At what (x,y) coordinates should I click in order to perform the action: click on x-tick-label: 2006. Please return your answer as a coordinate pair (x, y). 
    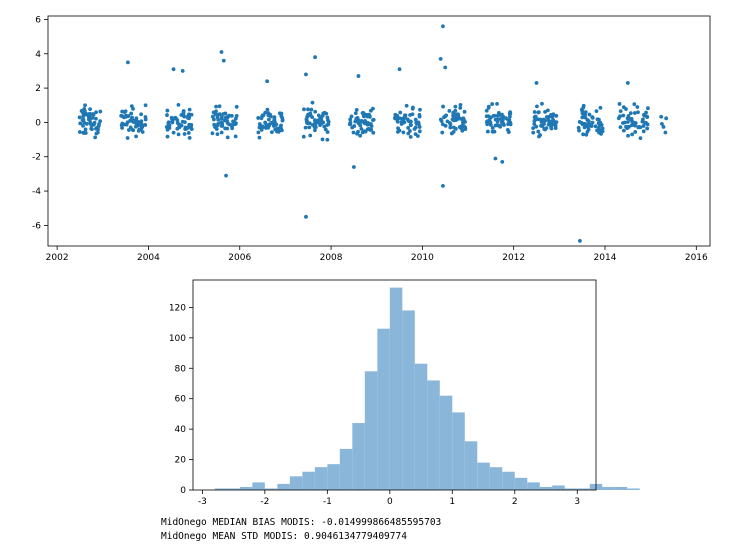
    Looking at the image, I should click on (239, 258).